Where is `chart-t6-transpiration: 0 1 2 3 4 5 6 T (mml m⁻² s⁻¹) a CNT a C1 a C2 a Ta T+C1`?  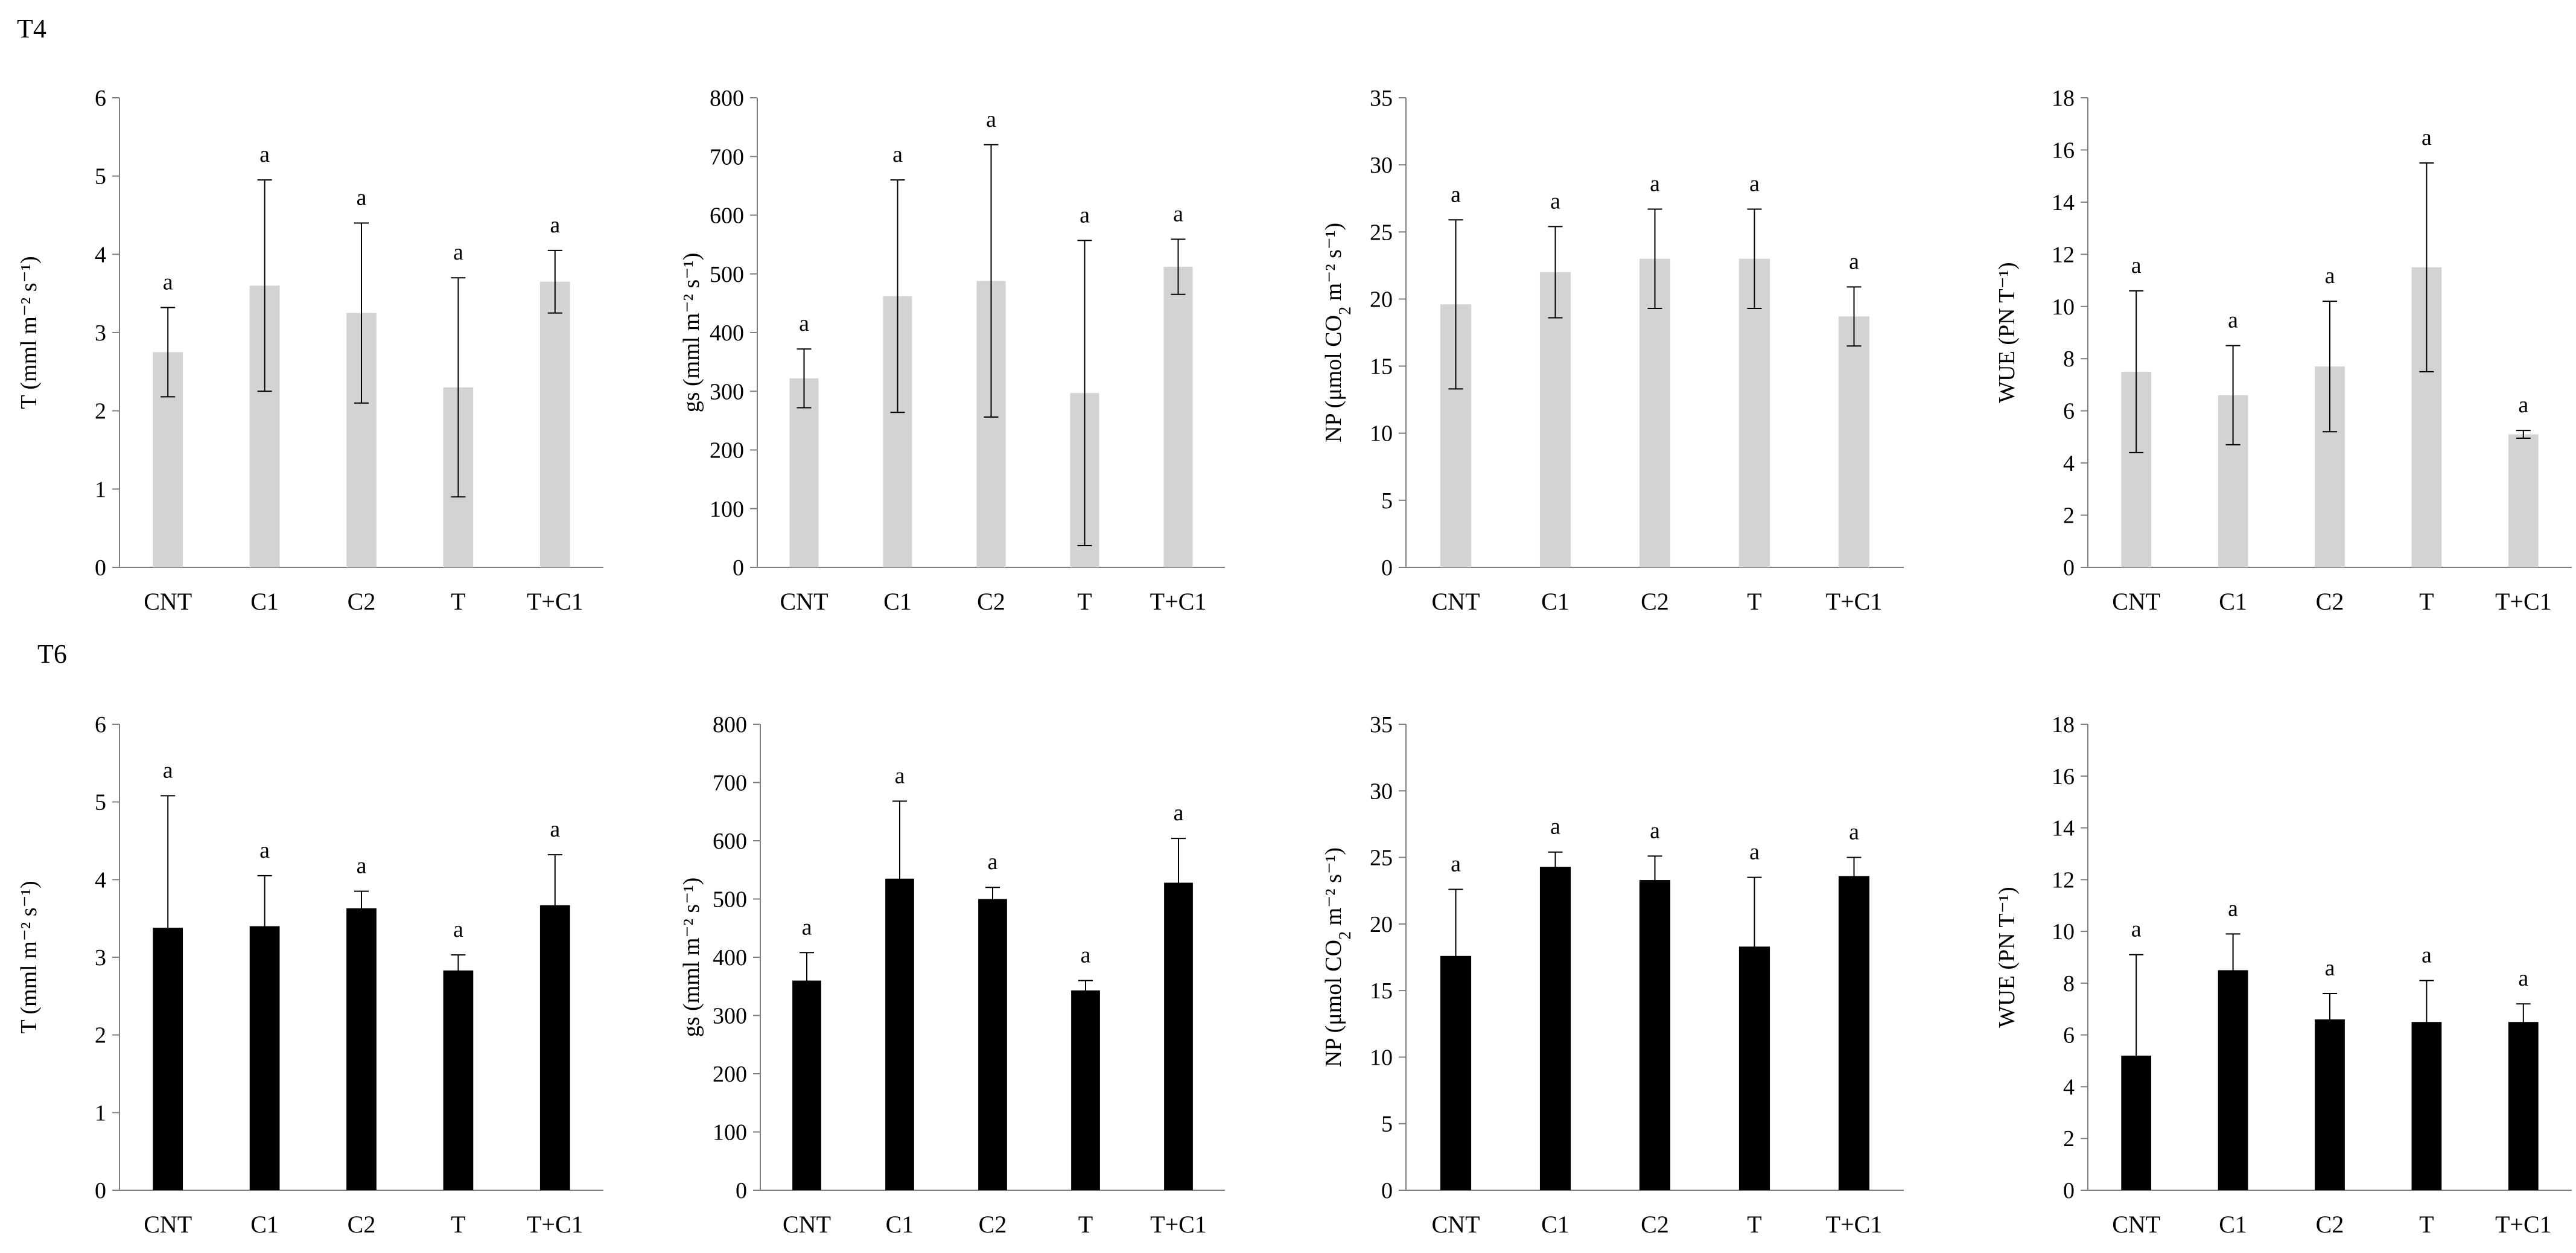 chart-t6-transpiration: 0 1 2 3 4 5 6 T (mml m⁻² s⁻¹) a CNT a C1 a C2 a Ta T+C1 is located at coordinates (310, 975).